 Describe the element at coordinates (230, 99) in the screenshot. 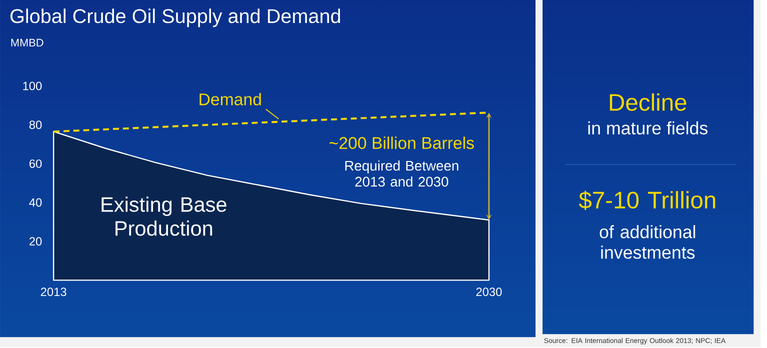

I see `series-label: Demand` at that location.